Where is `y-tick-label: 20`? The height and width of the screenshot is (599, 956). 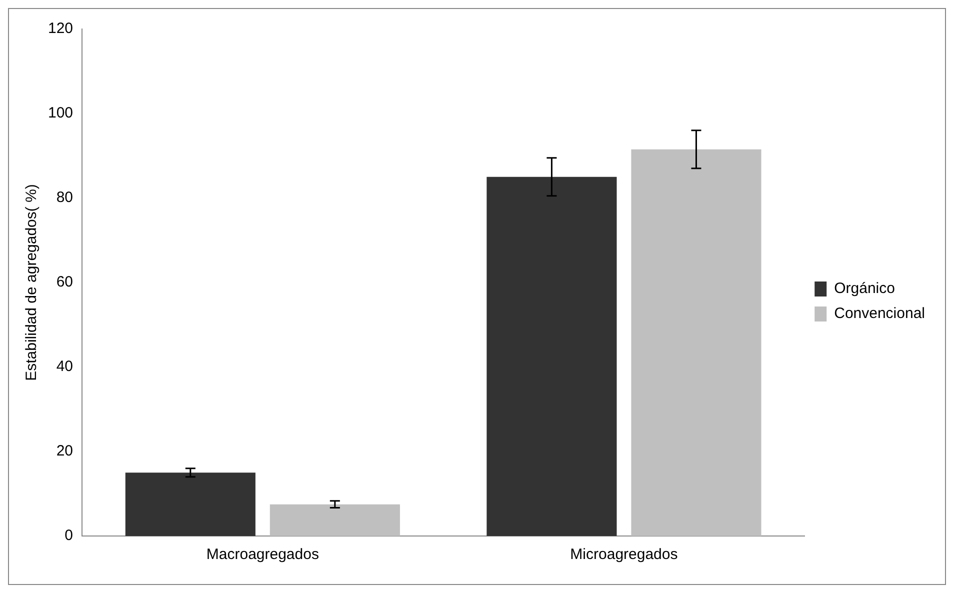
y-tick-label: 20 is located at coordinates (65, 451).